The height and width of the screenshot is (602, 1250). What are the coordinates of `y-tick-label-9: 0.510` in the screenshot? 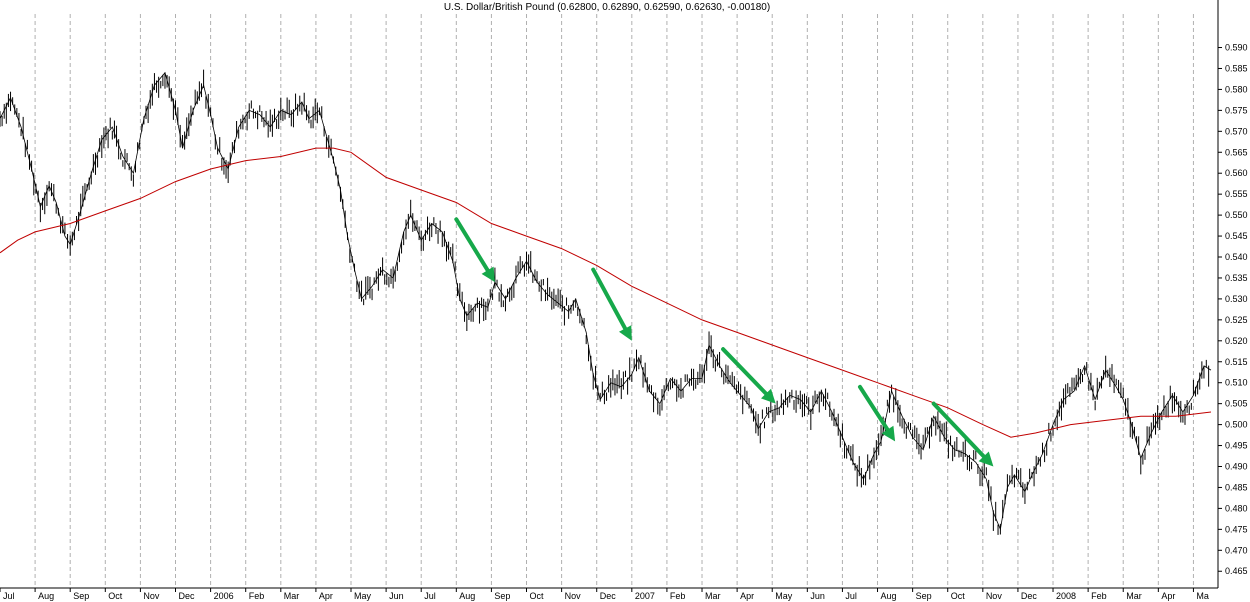 It's located at (1236, 383).